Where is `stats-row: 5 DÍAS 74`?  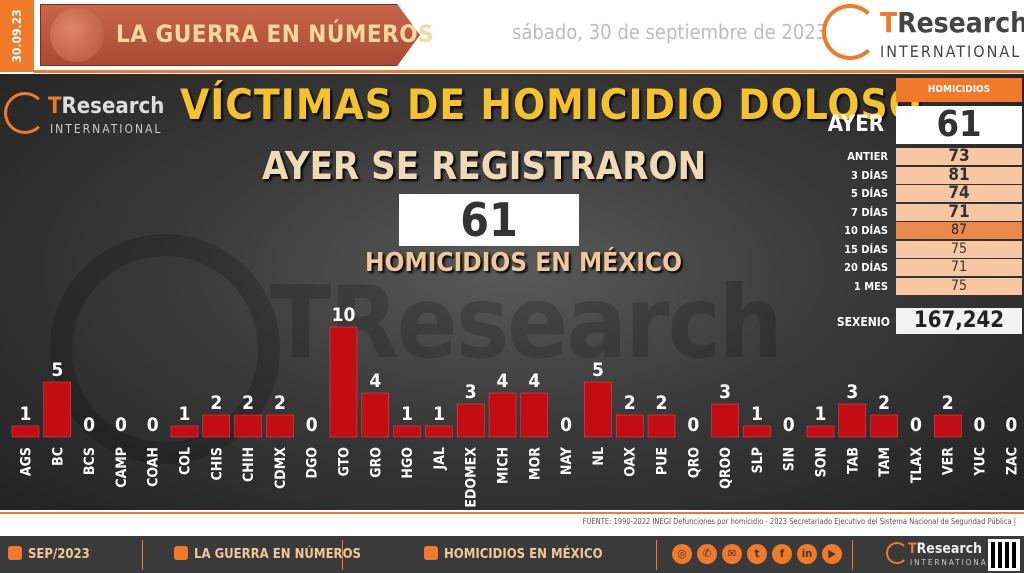 stats-row: 5 DÍAS 74 is located at coordinates (920, 194).